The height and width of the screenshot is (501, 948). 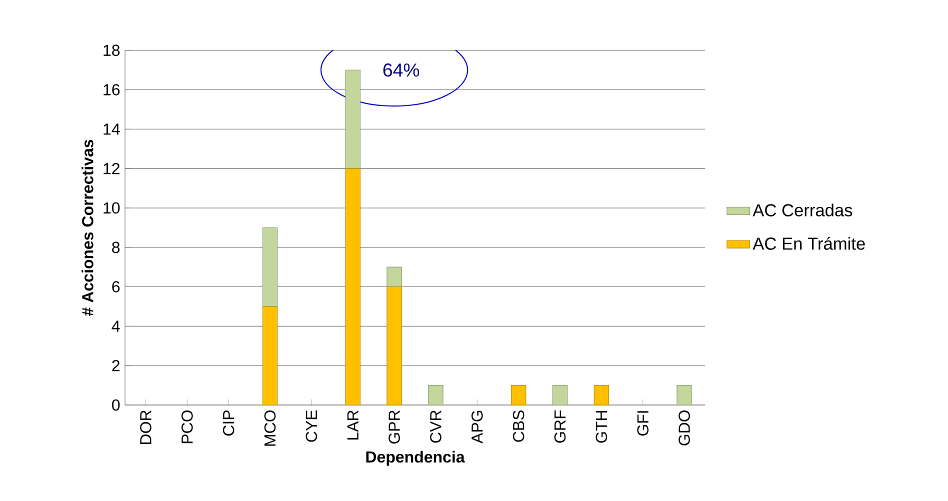 What do you see at coordinates (116, 405) in the screenshot?
I see `y-tick-label: 0` at bounding box center [116, 405].